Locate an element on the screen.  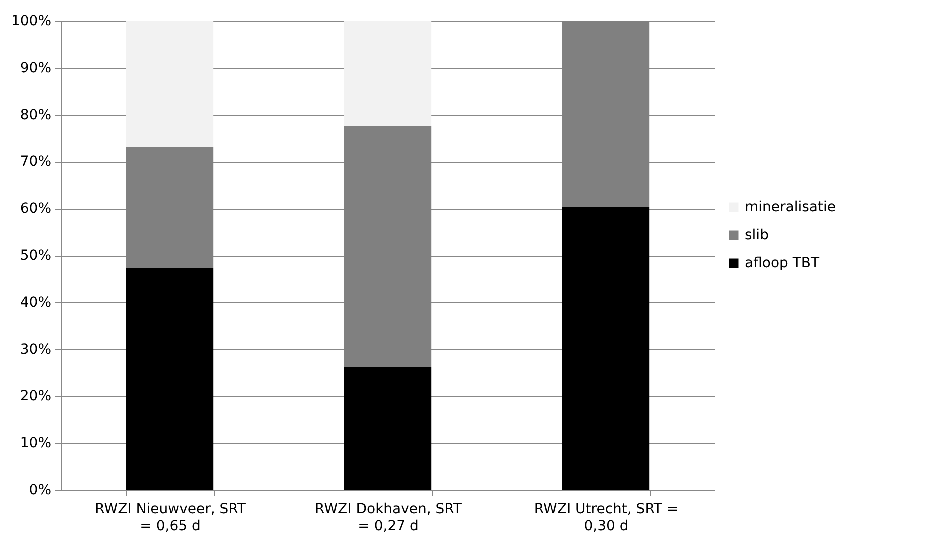
y-tick-label: 30% is located at coordinates (36, 350).